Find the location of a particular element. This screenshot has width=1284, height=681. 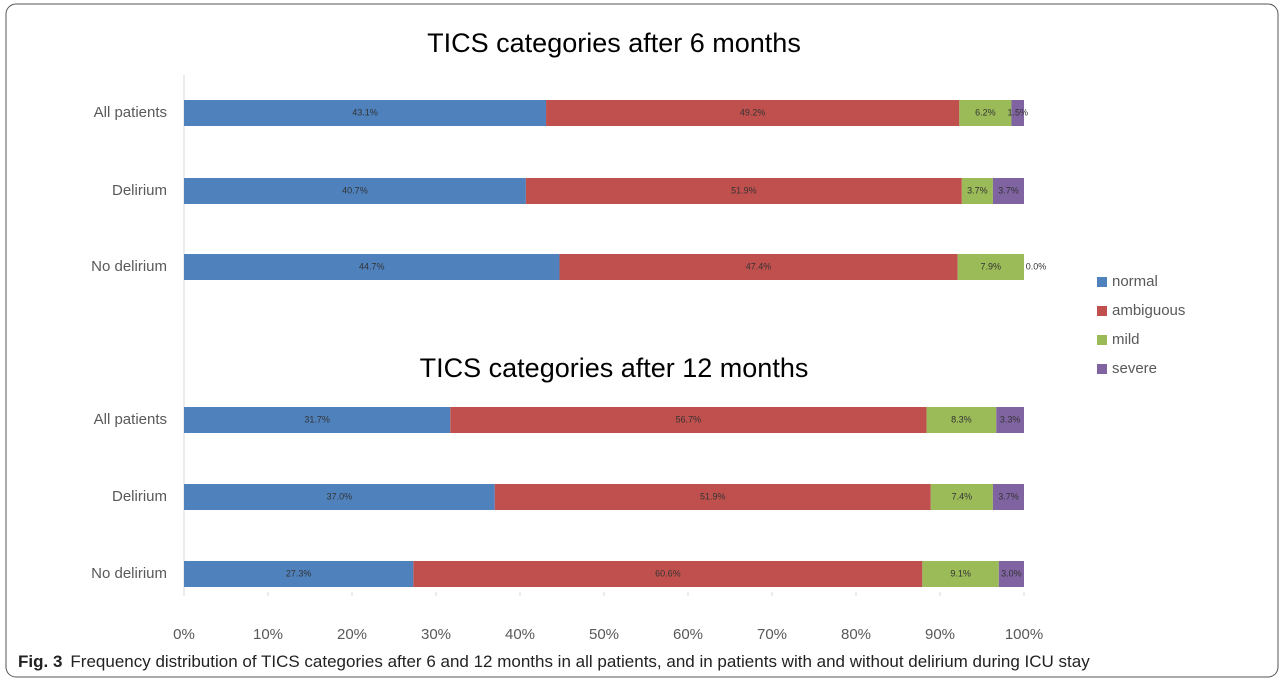

data-label: 7.4% is located at coordinates (962, 496).